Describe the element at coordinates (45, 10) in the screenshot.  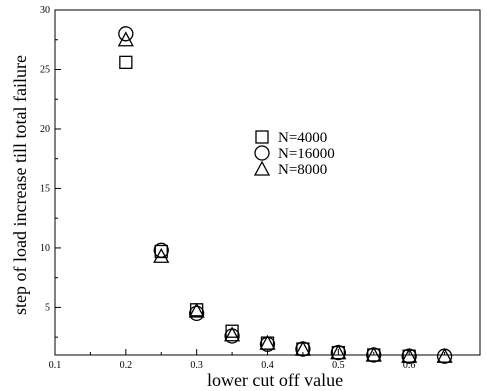
I see `y-tick-label: 30` at that location.